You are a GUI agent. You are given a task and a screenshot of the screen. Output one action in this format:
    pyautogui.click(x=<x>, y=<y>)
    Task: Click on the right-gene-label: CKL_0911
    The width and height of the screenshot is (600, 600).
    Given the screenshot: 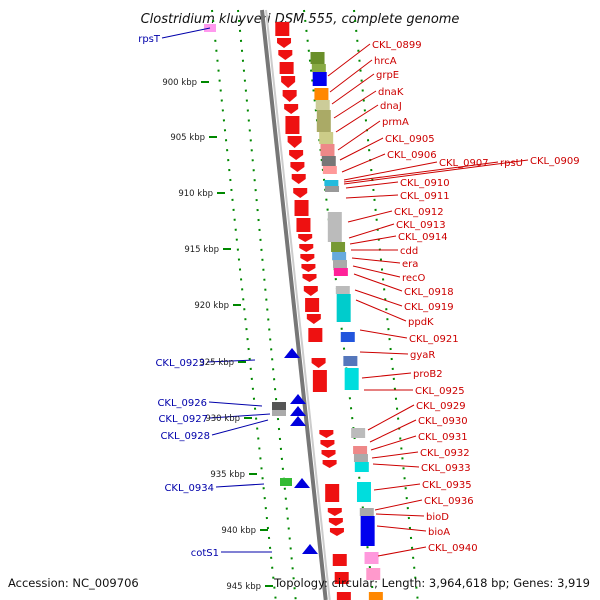 What is the action you would take?
    pyautogui.click(x=425, y=196)
    